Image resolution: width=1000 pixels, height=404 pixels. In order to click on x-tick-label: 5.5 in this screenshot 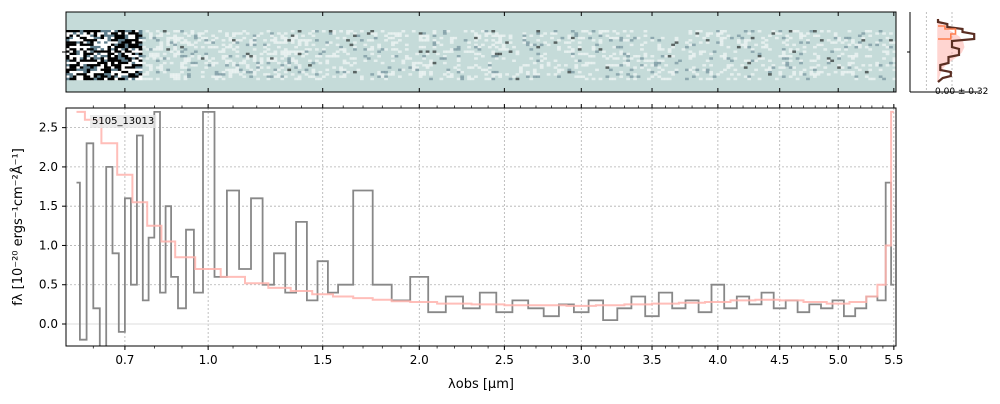, I will do `click(893, 360)`.